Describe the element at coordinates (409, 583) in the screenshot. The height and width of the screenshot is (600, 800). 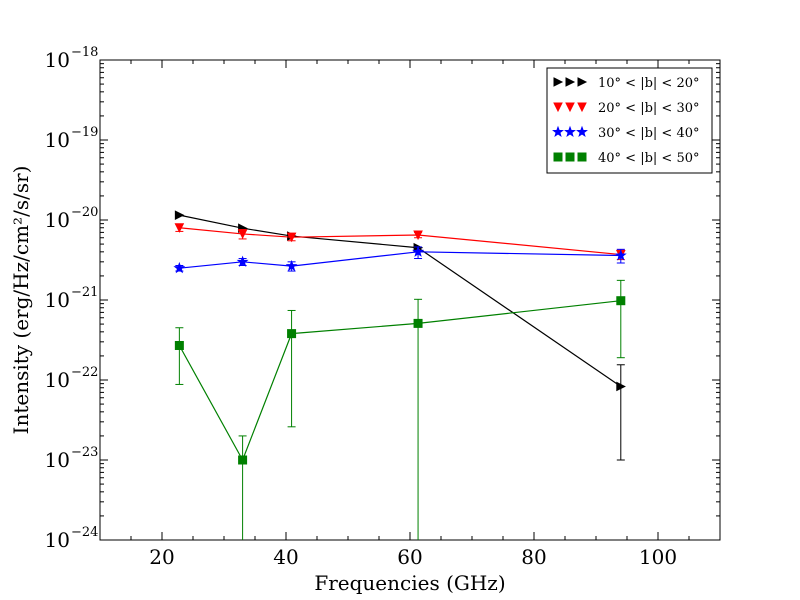
I see `x-axis-label: Frequencies (GHz)` at that location.